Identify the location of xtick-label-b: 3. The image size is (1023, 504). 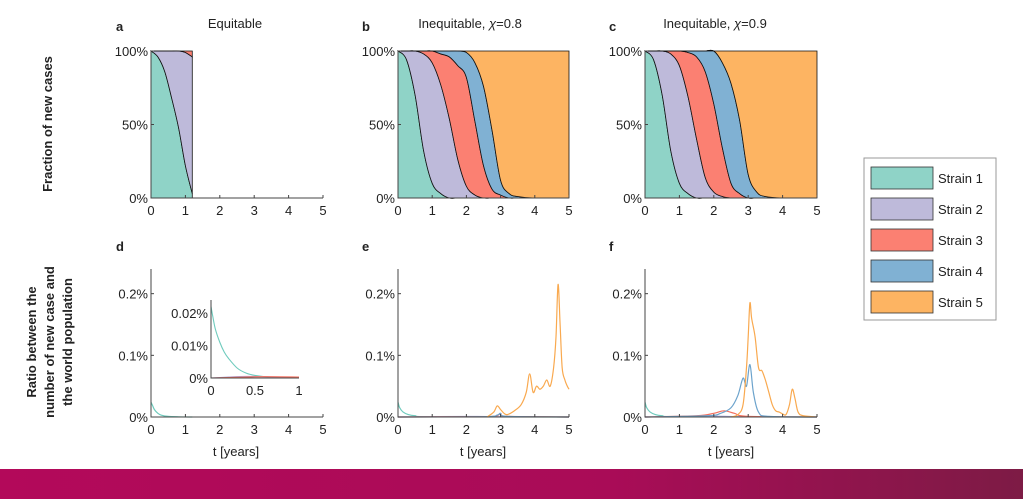
(500, 210).